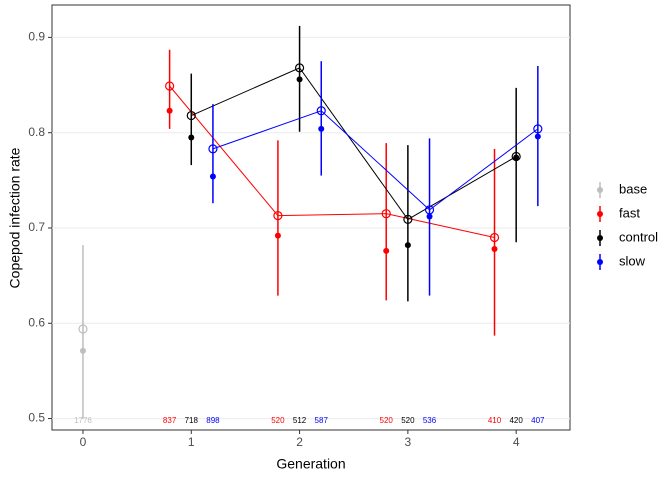  What do you see at coordinates (375, 160) in the screenshot?
I see `series-line` at bounding box center [375, 160].